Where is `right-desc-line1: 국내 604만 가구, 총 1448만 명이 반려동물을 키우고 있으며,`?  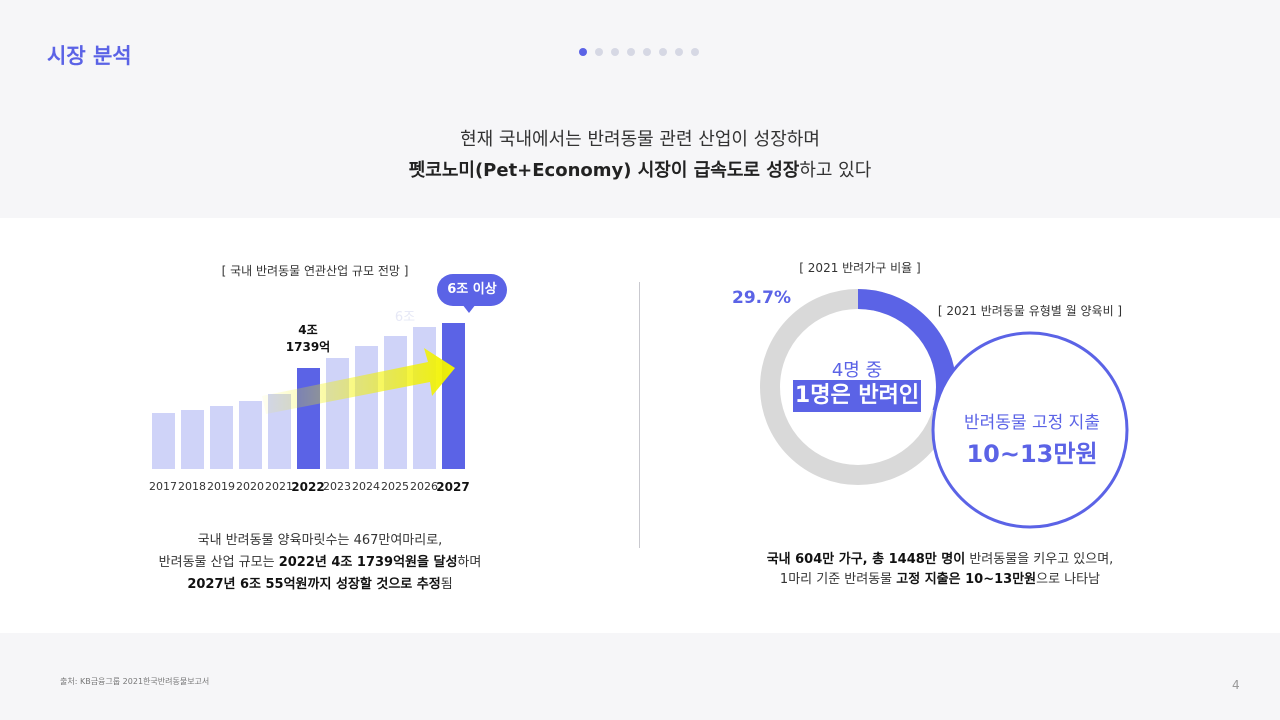 right-desc-line1: 국내 604만 가구, 총 1448만 명이 반려동물을 키우고 있으며, is located at coordinates (940, 560).